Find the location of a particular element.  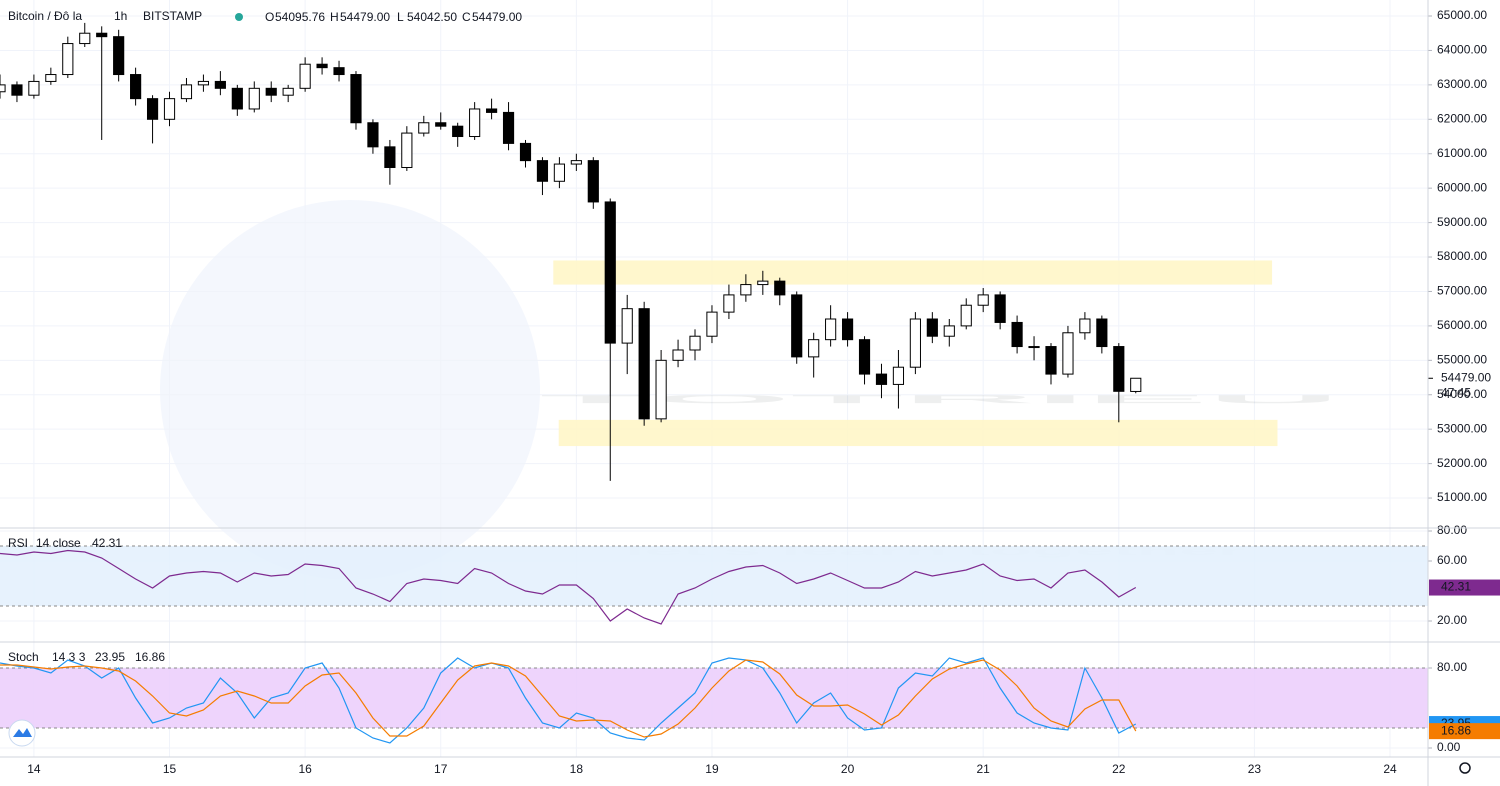

countdown: 47:45 is located at coordinates (1456, 392).